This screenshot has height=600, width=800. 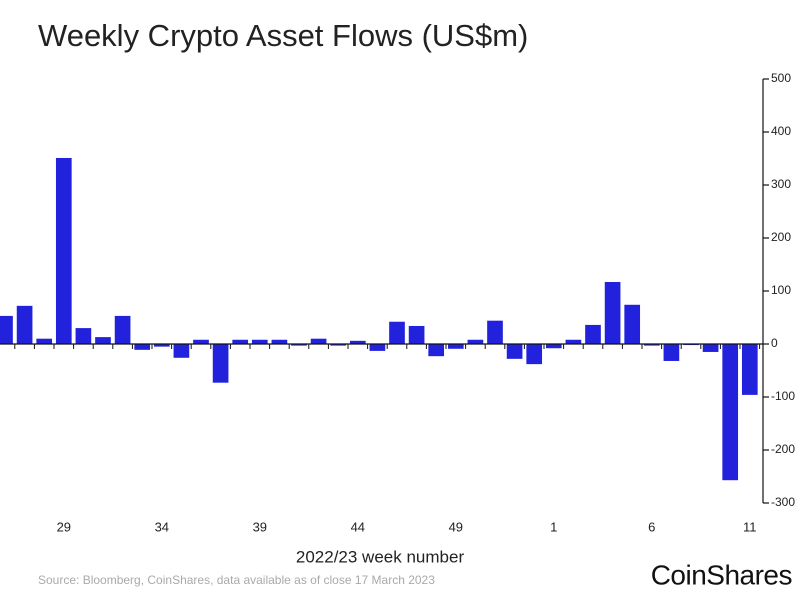 I want to click on y-tick-label: -200, so click(x=783, y=449).